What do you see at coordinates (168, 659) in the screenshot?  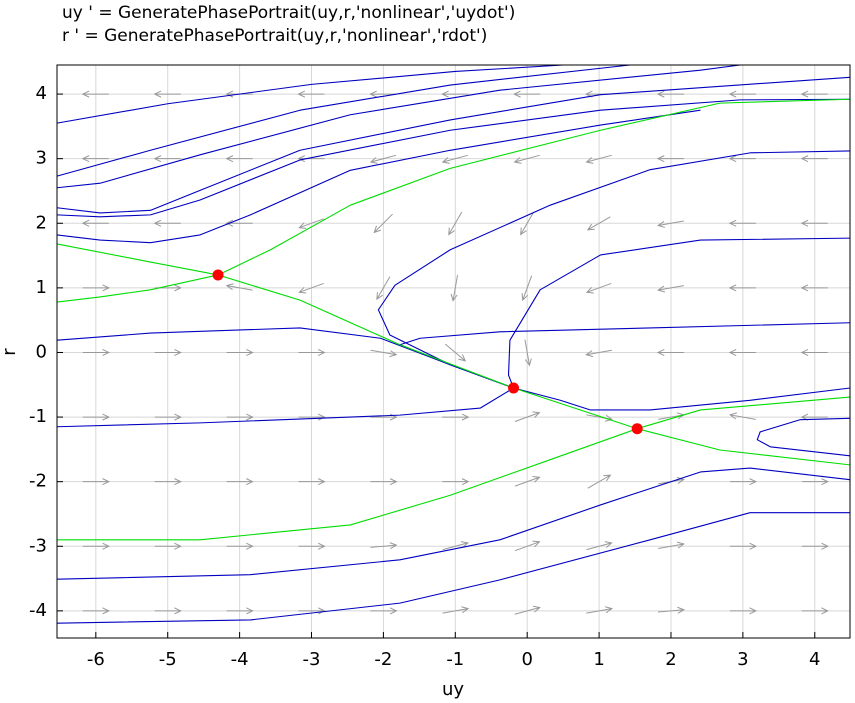 I see `x-tick-label: -5` at bounding box center [168, 659].